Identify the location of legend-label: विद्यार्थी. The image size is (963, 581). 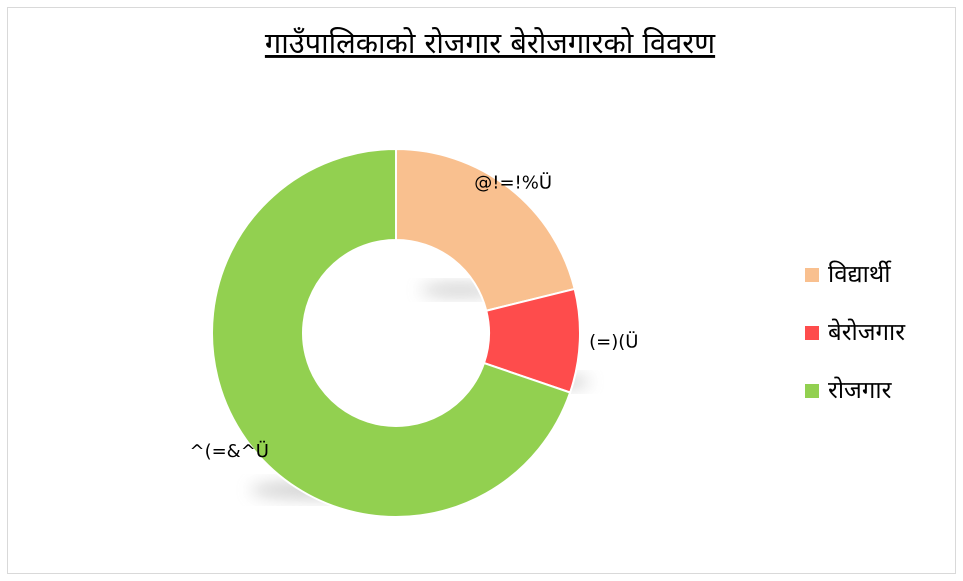
(860, 274).